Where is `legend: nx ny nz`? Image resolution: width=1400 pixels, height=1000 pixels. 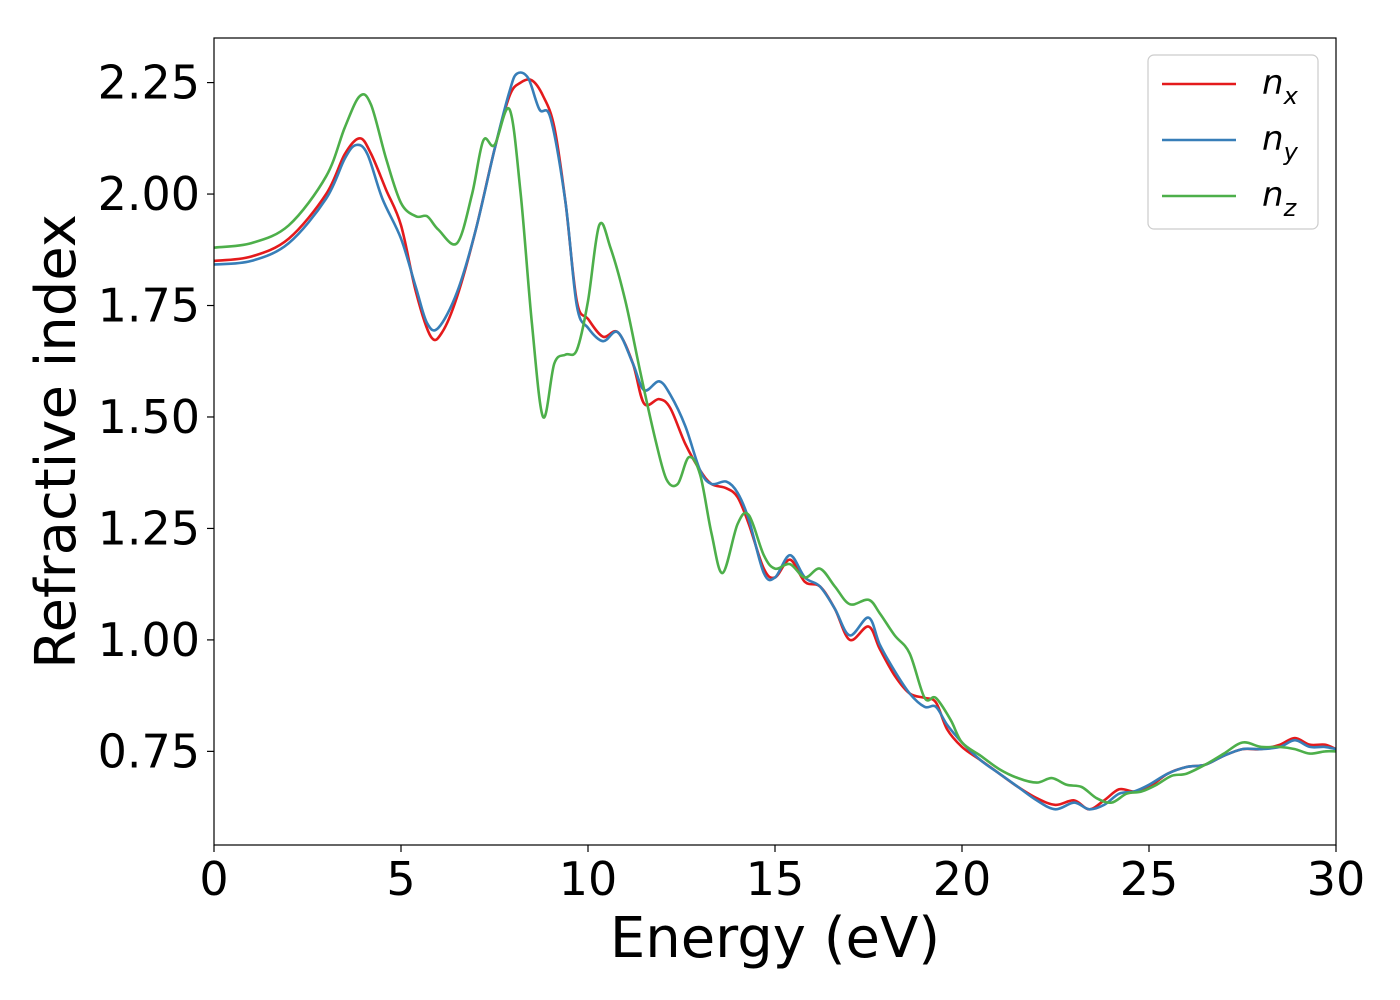
legend: nx ny nz is located at coordinates (1233, 142).